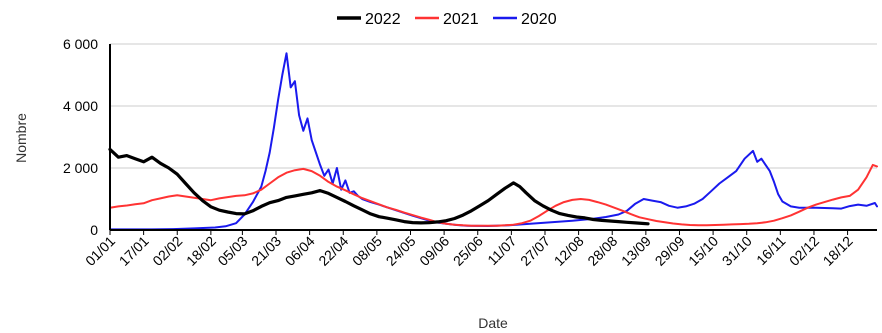 The image size is (882, 333). What do you see at coordinates (80, 137) in the screenshot?
I see `y-tick-labels: 0 2 000 4 000 6 000` at bounding box center [80, 137].